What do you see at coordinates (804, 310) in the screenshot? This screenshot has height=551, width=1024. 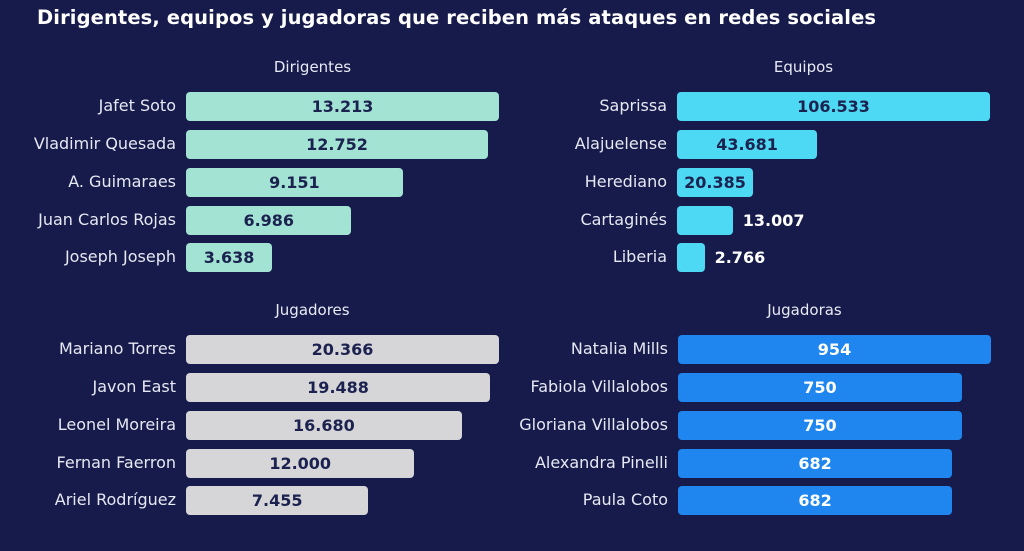 I see `chart-title: Jugadoras` at bounding box center [804, 310].